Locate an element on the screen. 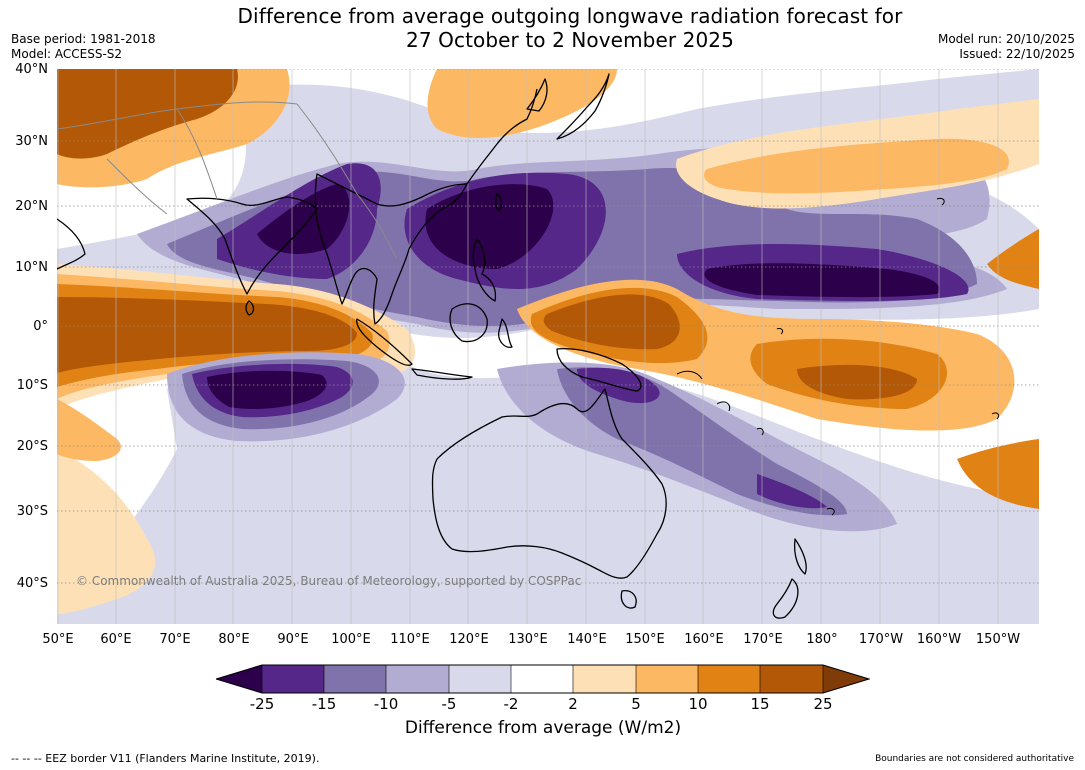 This screenshot has width=1085, height=770. lon-label-80e: 80°E is located at coordinates (234, 639).